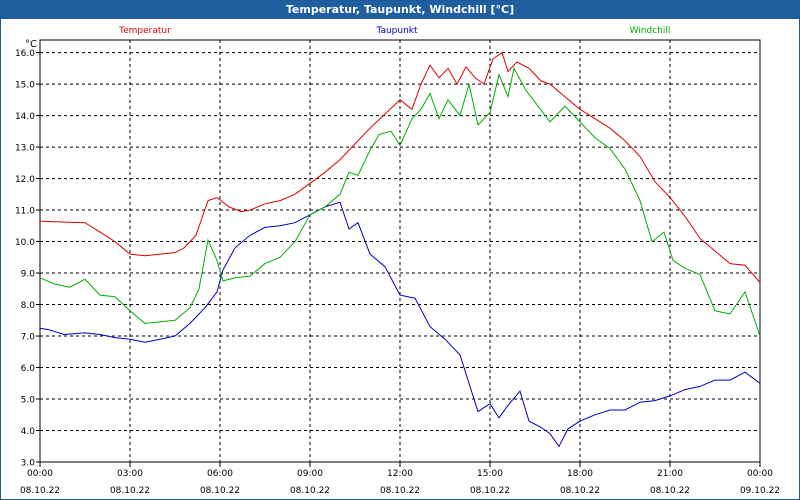 This screenshot has height=500, width=800. What do you see at coordinates (28, 464) in the screenshot?
I see `y-tick-label: 3.0` at bounding box center [28, 464].